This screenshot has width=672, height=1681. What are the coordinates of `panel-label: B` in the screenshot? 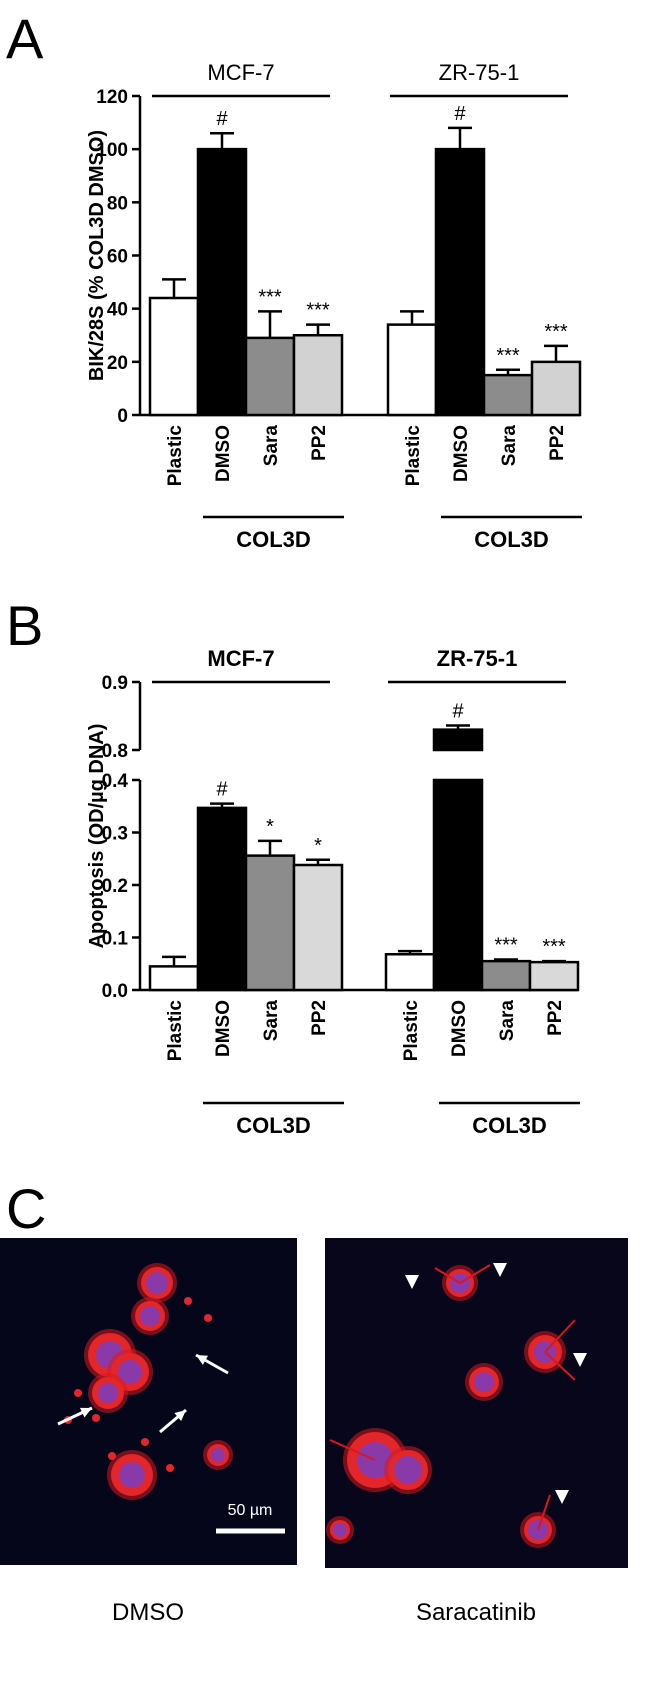 It's located at (24, 625).